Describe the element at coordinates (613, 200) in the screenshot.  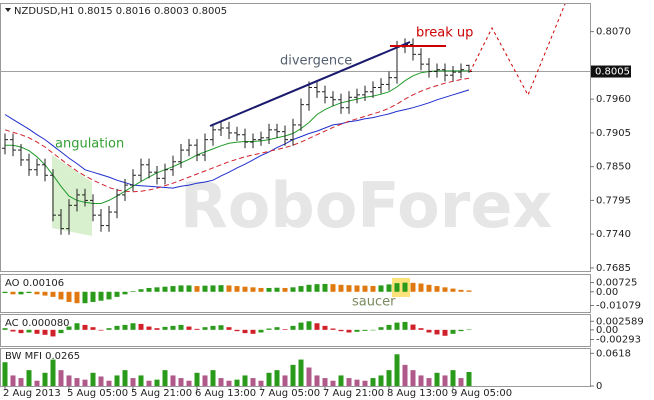
I see `y-tick-label: 0.7795` at that location.